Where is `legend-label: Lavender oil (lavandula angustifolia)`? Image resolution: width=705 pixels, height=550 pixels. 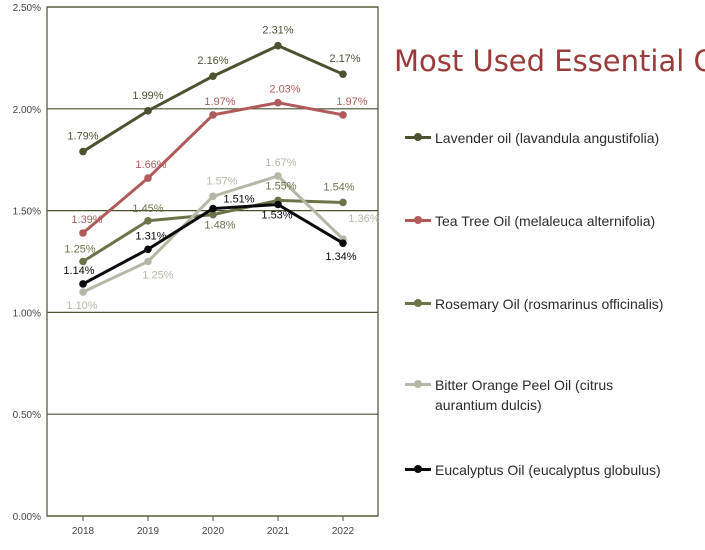 legend-label: Lavender oil (lavandula angustifolia) is located at coordinates (547, 138).